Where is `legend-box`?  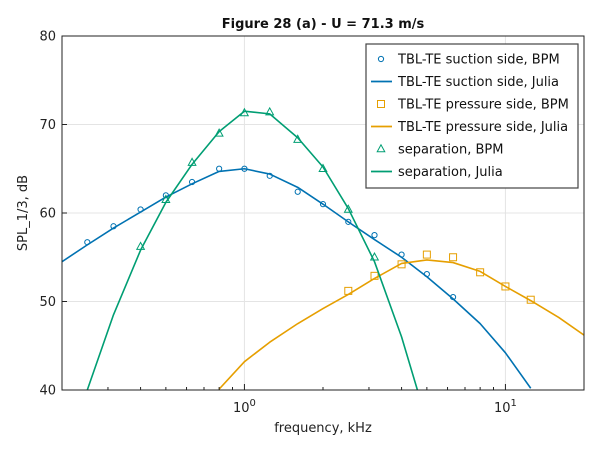 legend-box is located at coordinates (472, 116).